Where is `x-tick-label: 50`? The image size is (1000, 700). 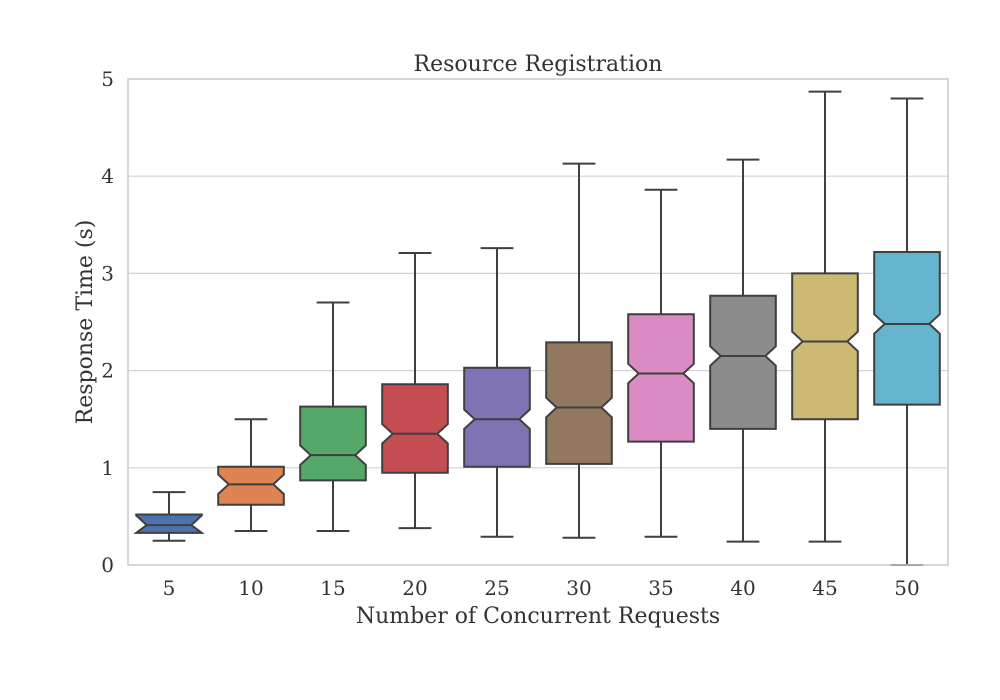 x-tick-label: 50 is located at coordinates (906, 588).